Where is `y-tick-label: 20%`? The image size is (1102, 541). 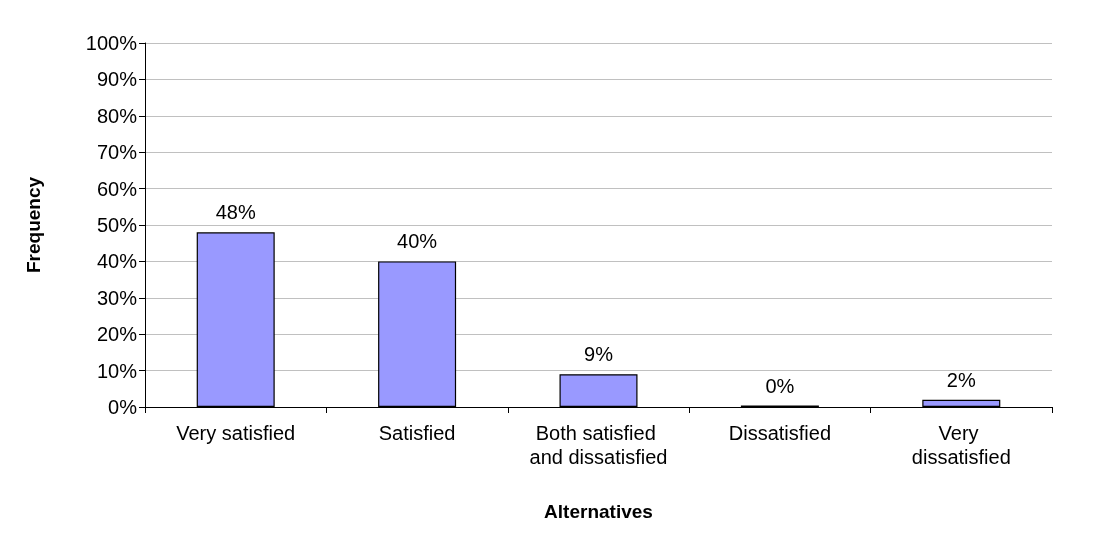
y-tick-label: 20% is located at coordinates (117, 334).